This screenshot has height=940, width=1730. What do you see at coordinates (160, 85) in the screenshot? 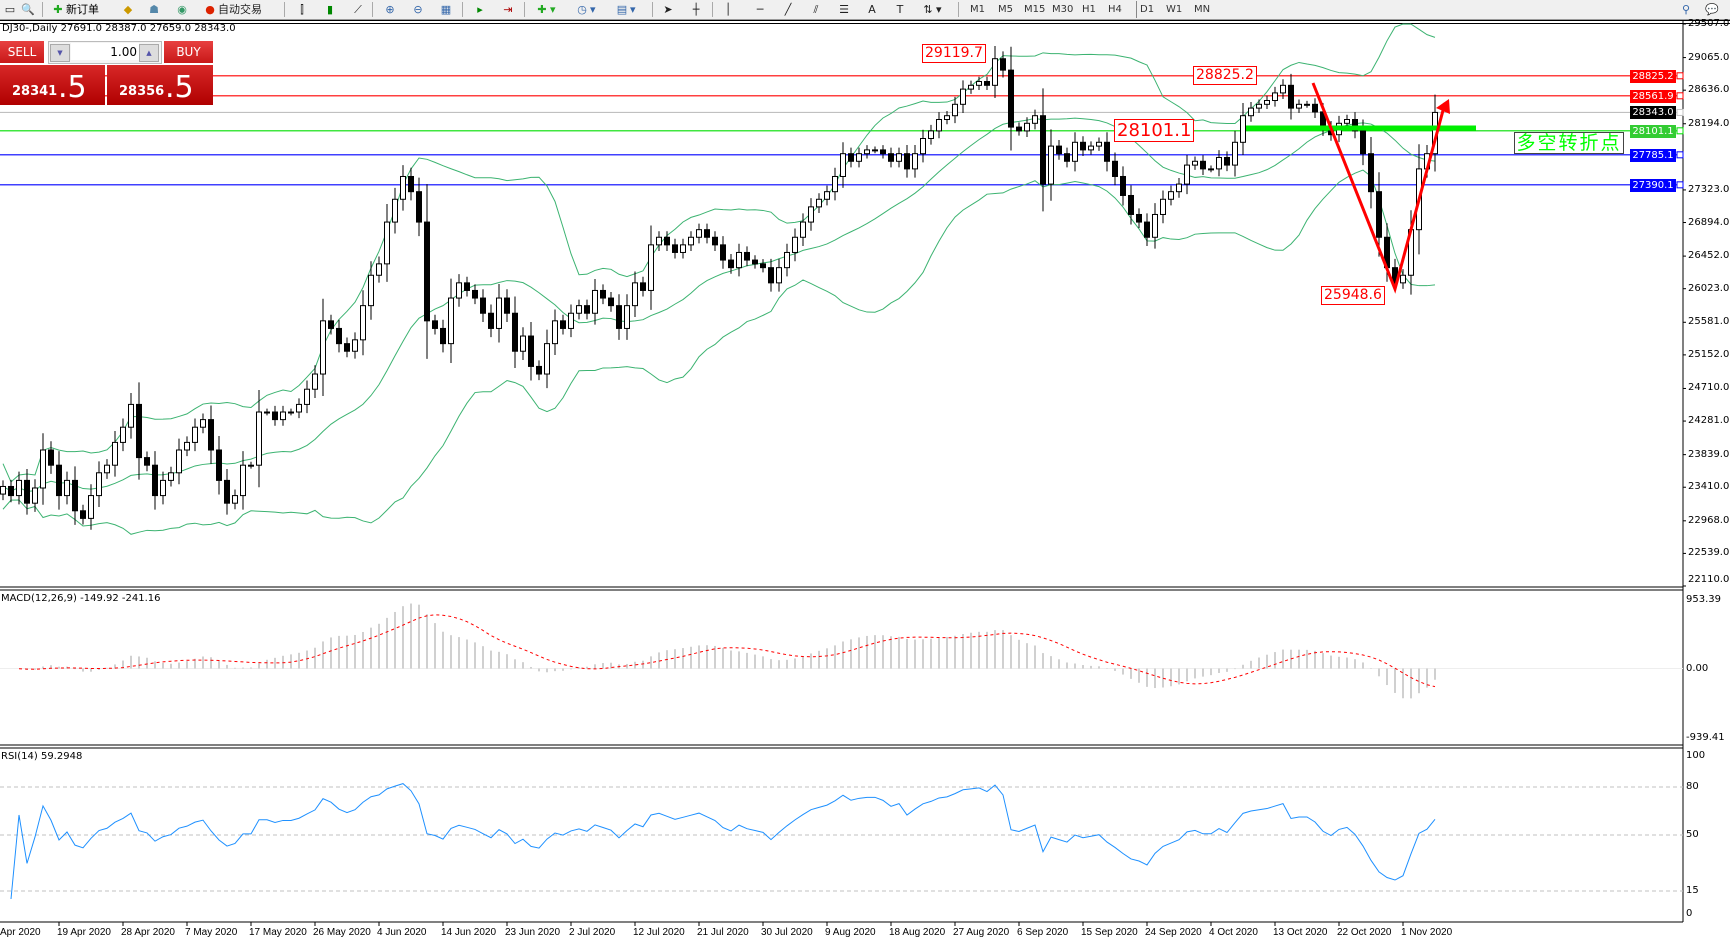
I see `buy-price-button: 28356 .5` at bounding box center [160, 85].